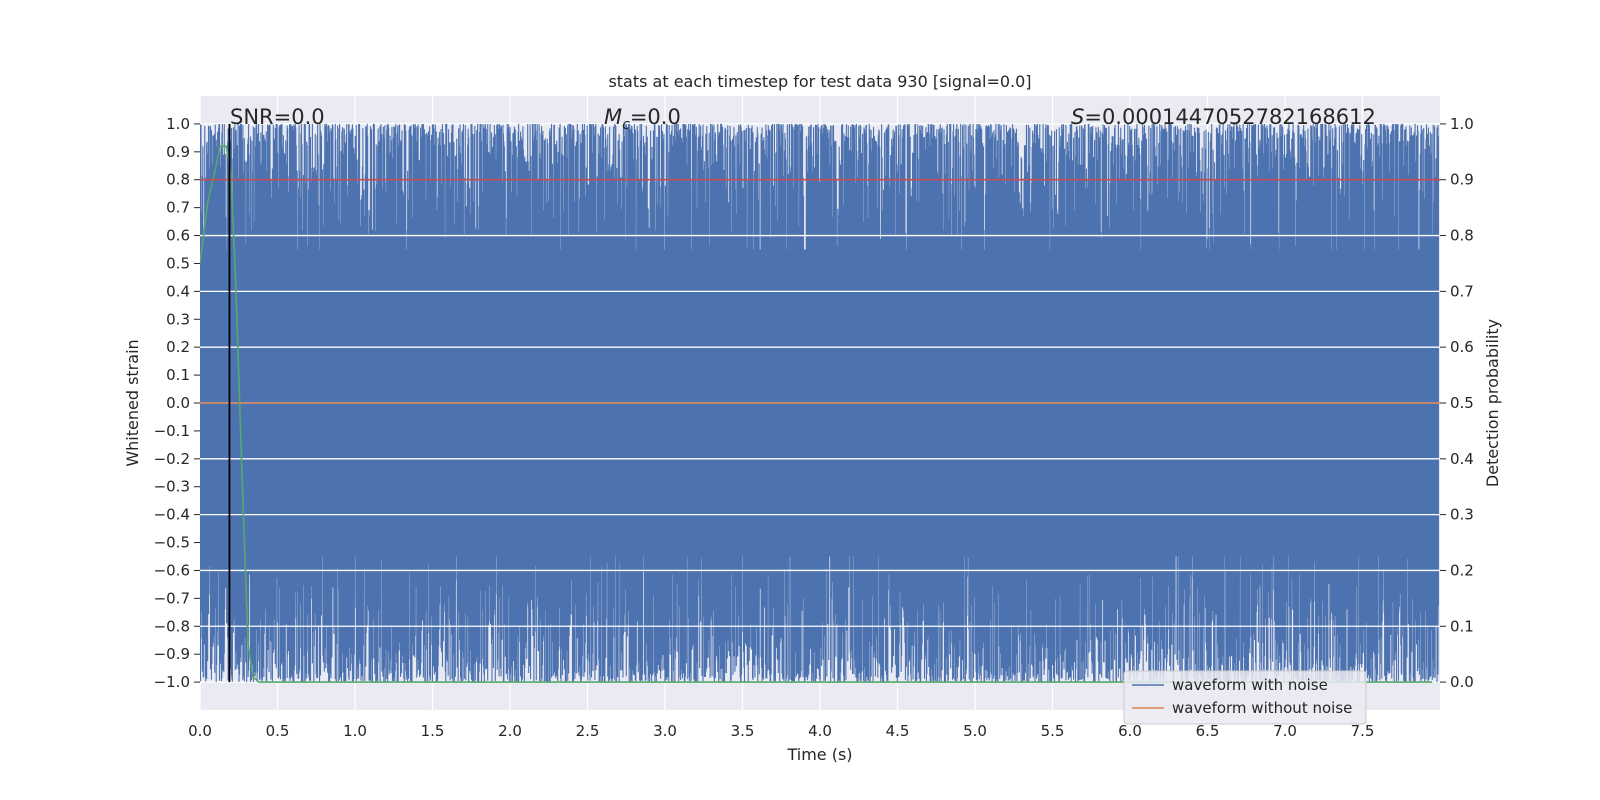 The width and height of the screenshot is (1600, 800). Describe the element at coordinates (200, 731) in the screenshot. I see `x-tick-label: 0.0` at that location.